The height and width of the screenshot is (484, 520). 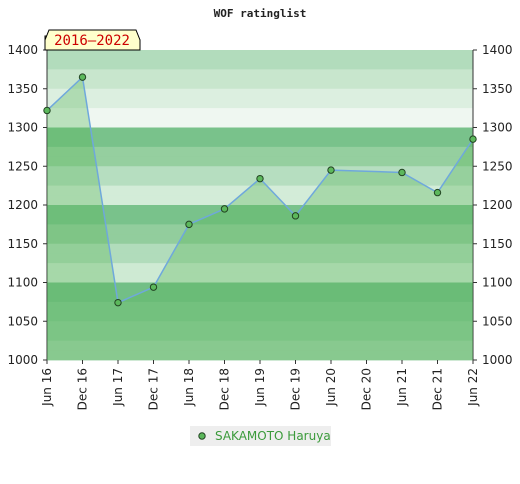 I want to click on x-tick-label: Dec 21, so click(x=438, y=389).